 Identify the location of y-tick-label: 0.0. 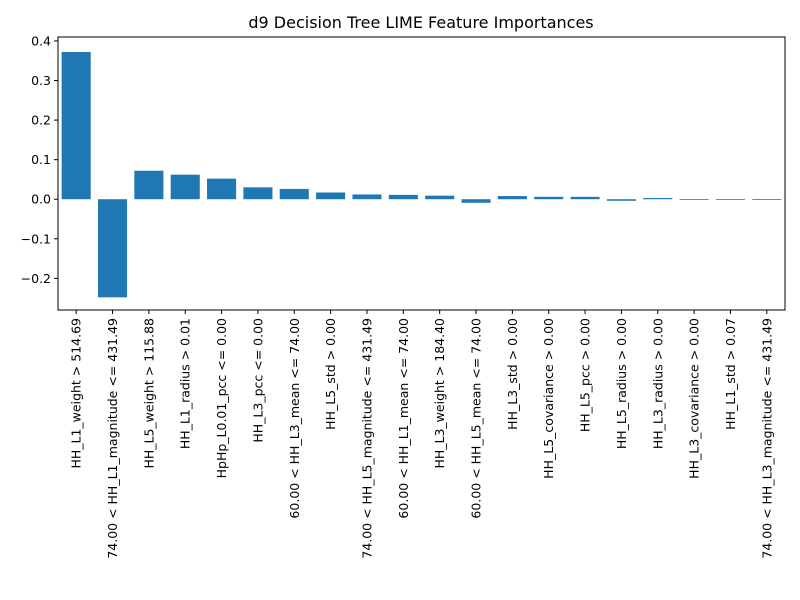
(41, 199).